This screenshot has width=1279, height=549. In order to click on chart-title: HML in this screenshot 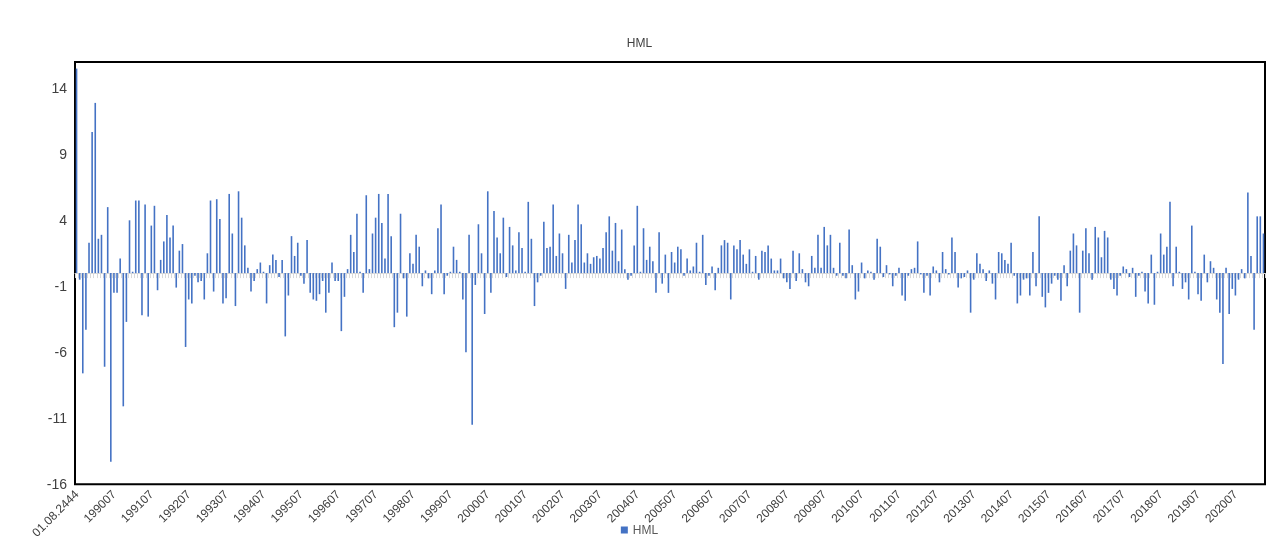, I will do `click(639, 43)`.